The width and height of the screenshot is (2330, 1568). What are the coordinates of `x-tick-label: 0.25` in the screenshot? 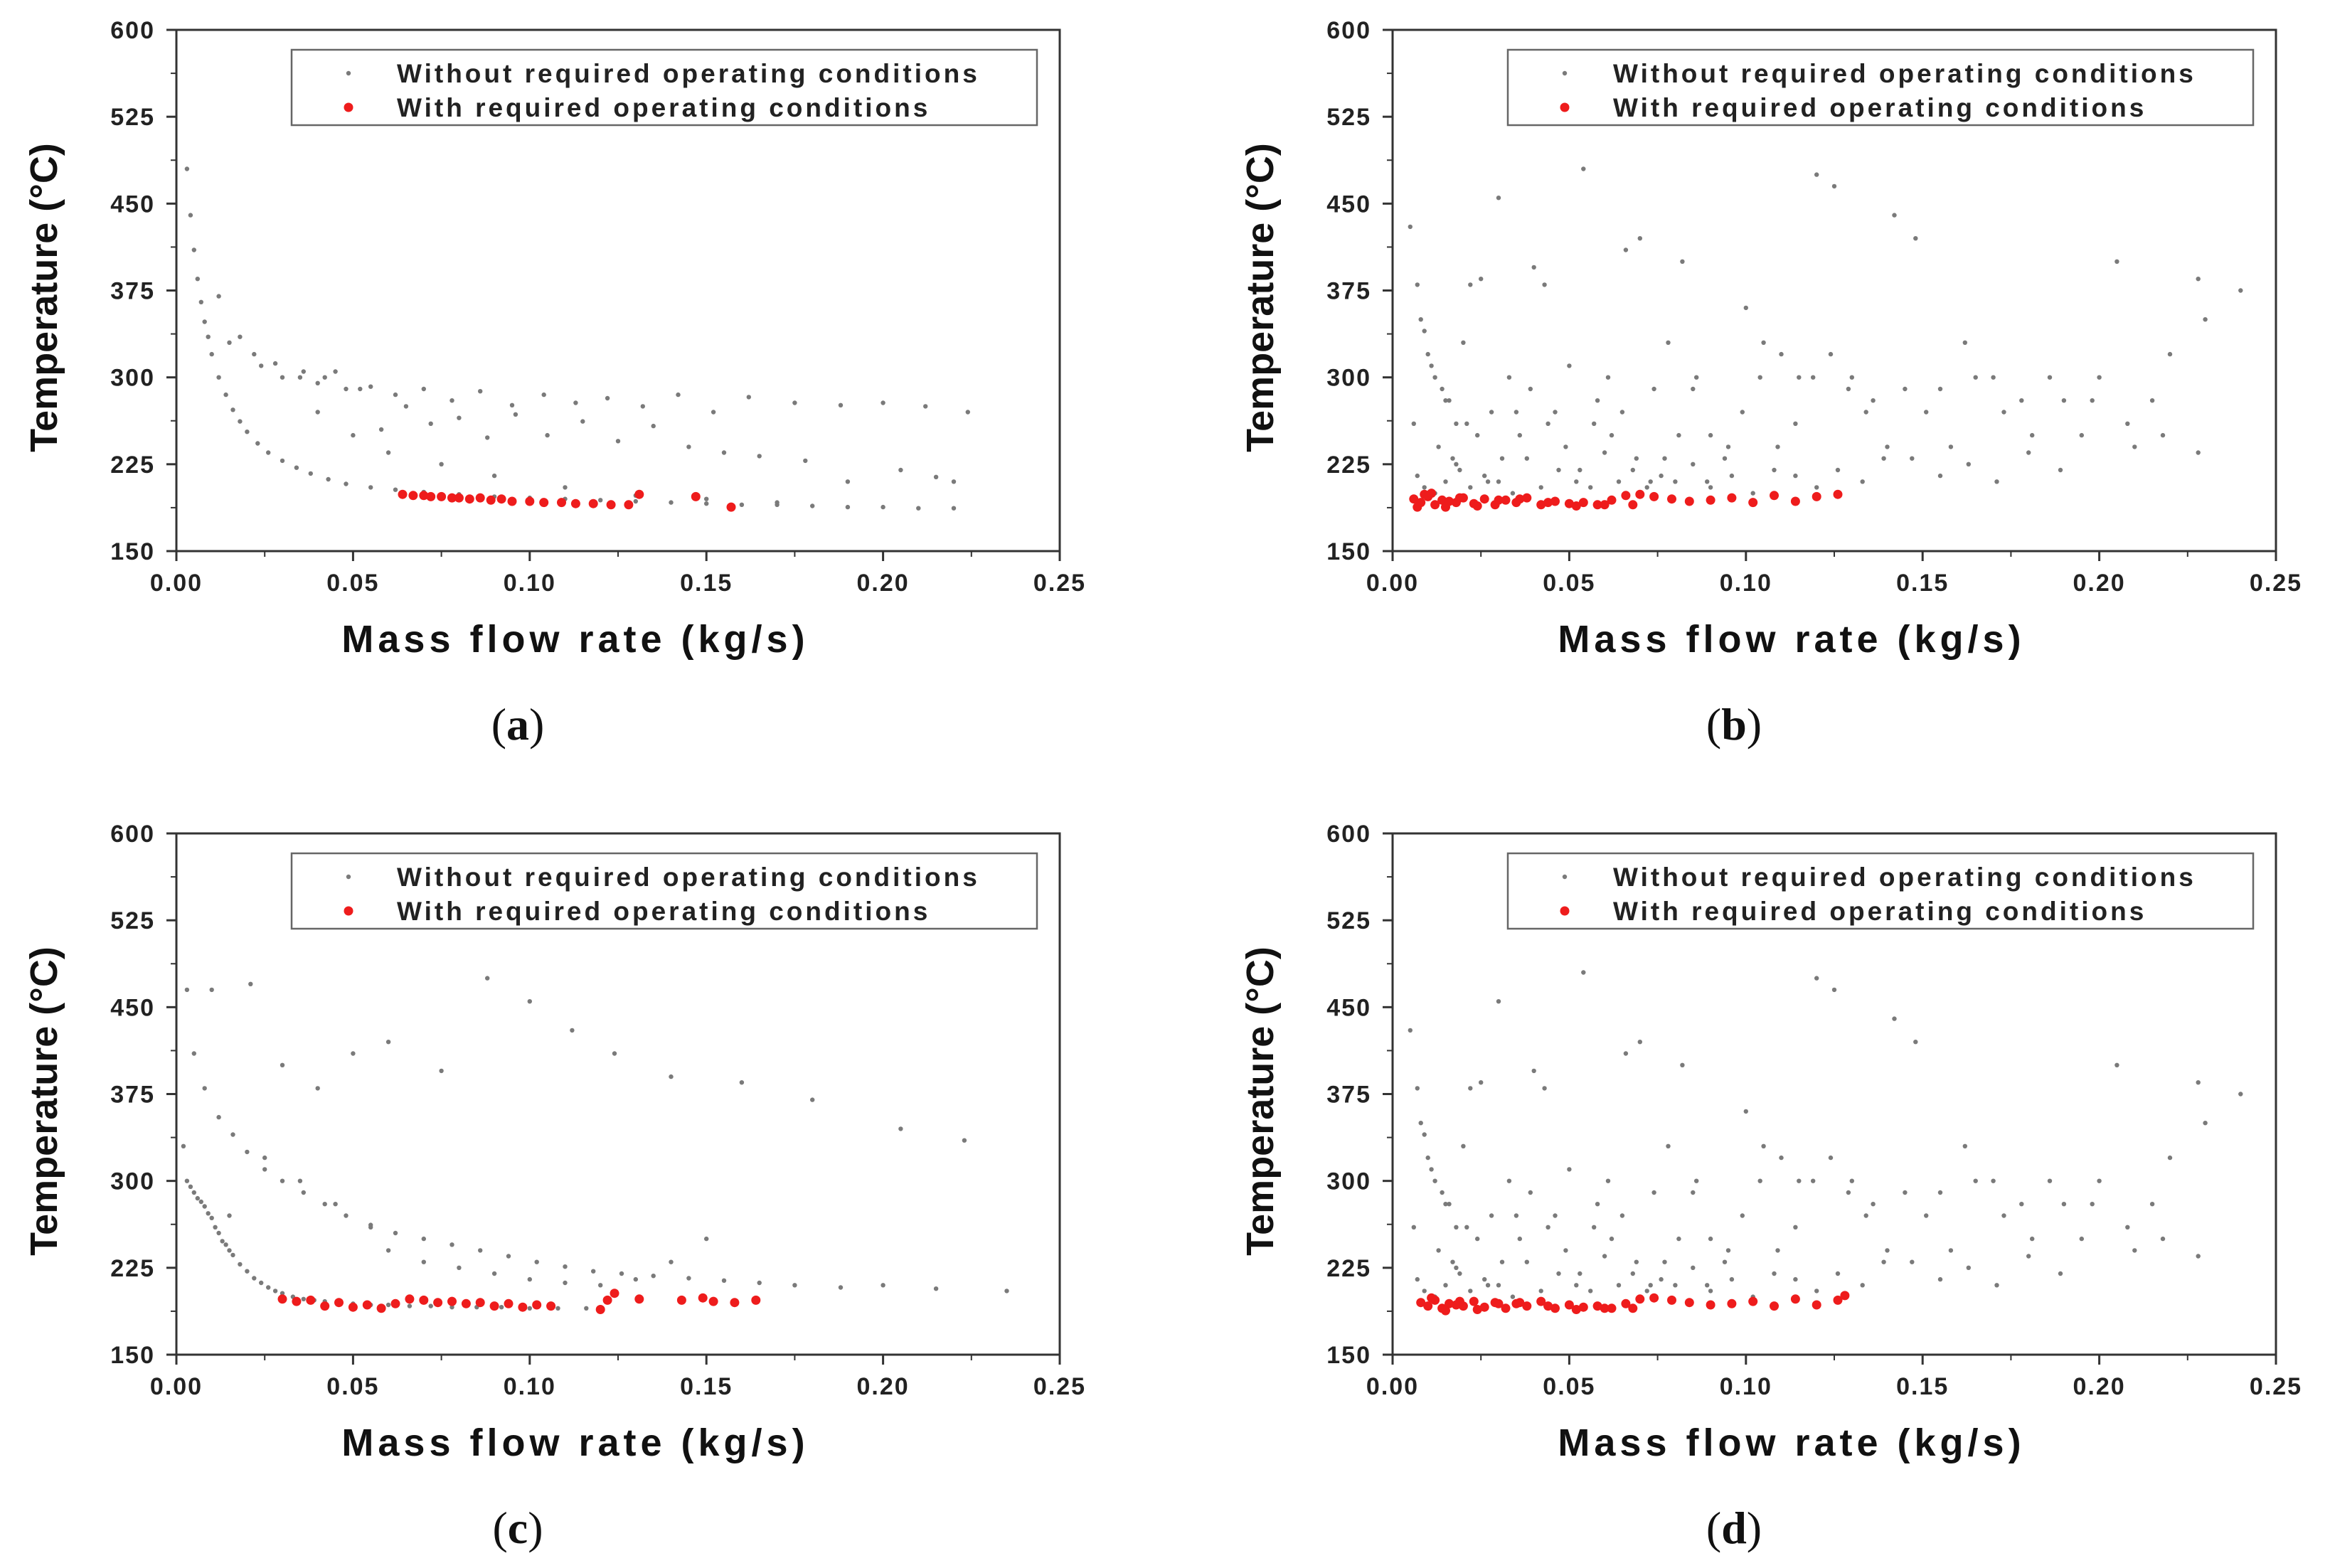 It's located at (1059, 583).